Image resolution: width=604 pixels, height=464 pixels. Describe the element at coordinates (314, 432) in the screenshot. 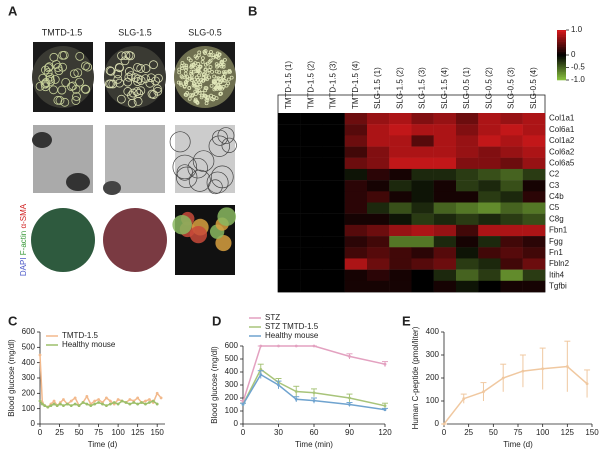

I see `x-tick-label: 60` at that location.